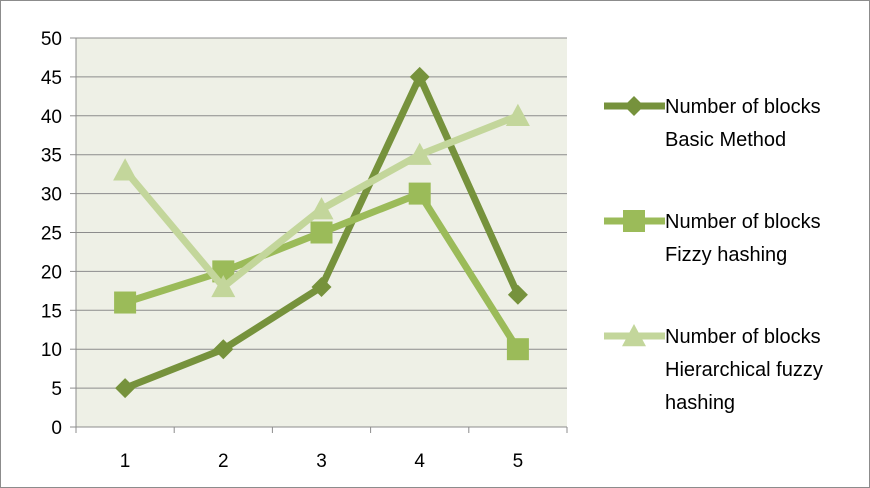 Image resolution: width=870 pixels, height=488 pixels. Describe the element at coordinates (700, 403) in the screenshot. I see `legend-label: hashing` at that location.